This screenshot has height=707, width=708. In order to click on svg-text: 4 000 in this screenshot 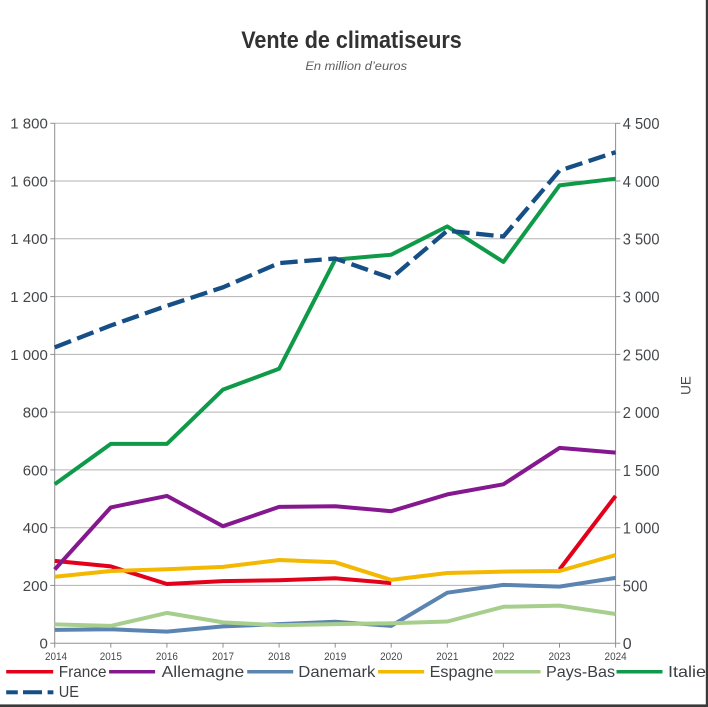, I will do `click(641, 182)`.